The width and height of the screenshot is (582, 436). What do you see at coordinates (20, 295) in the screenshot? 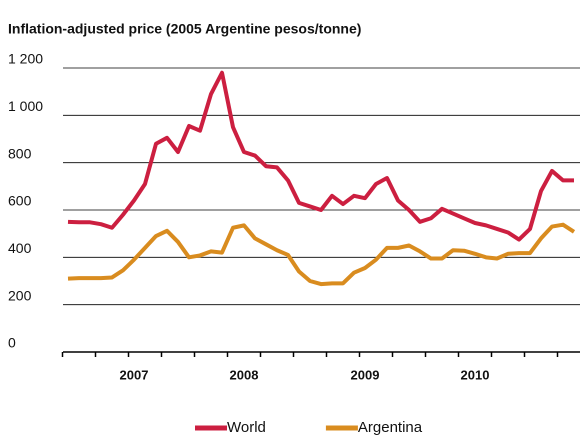
I see `y-tick-label: 200` at bounding box center [20, 295].